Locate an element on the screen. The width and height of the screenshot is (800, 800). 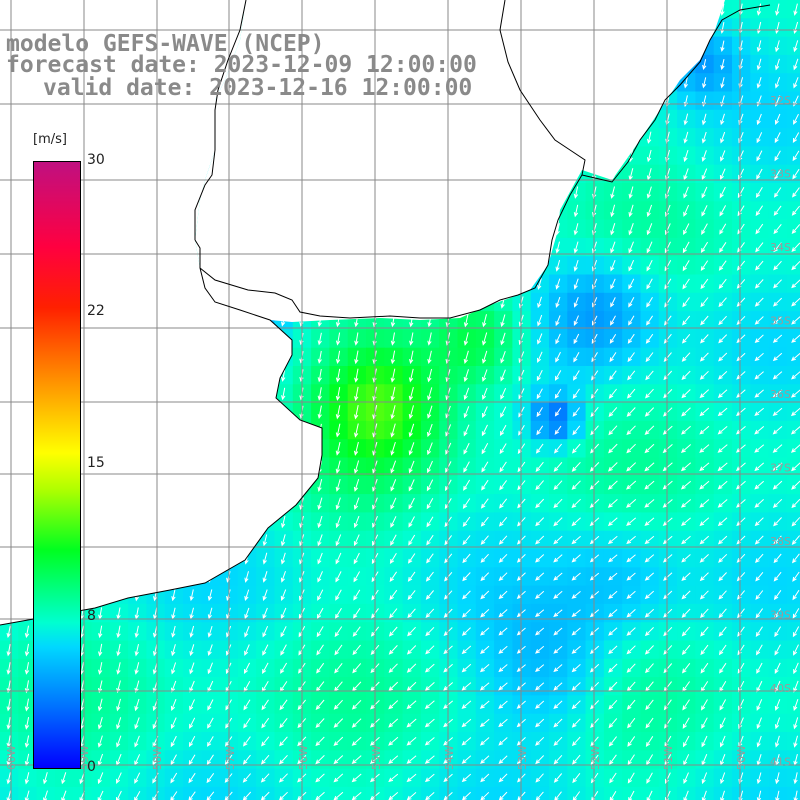
latitude-label: 36S is located at coordinates (780, 394).